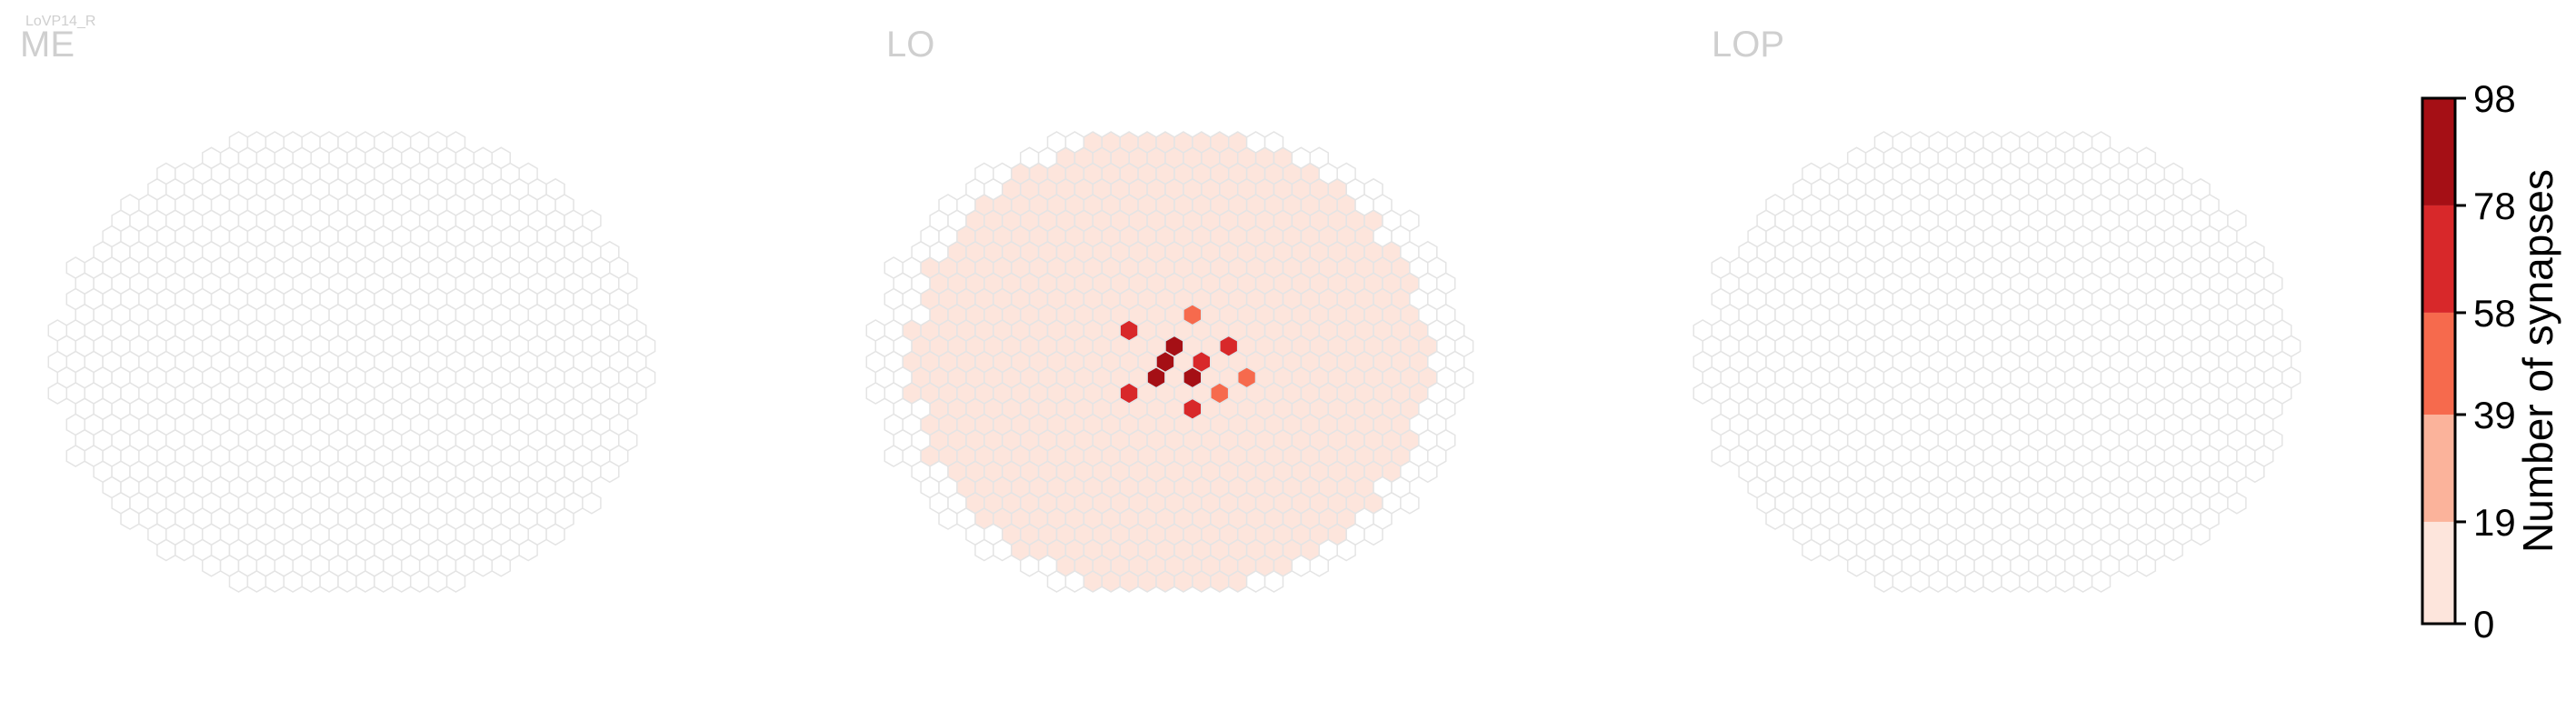 This screenshot has width=2576, height=721. I want to click on colorbar-tick-label: 98, so click(2494, 98).